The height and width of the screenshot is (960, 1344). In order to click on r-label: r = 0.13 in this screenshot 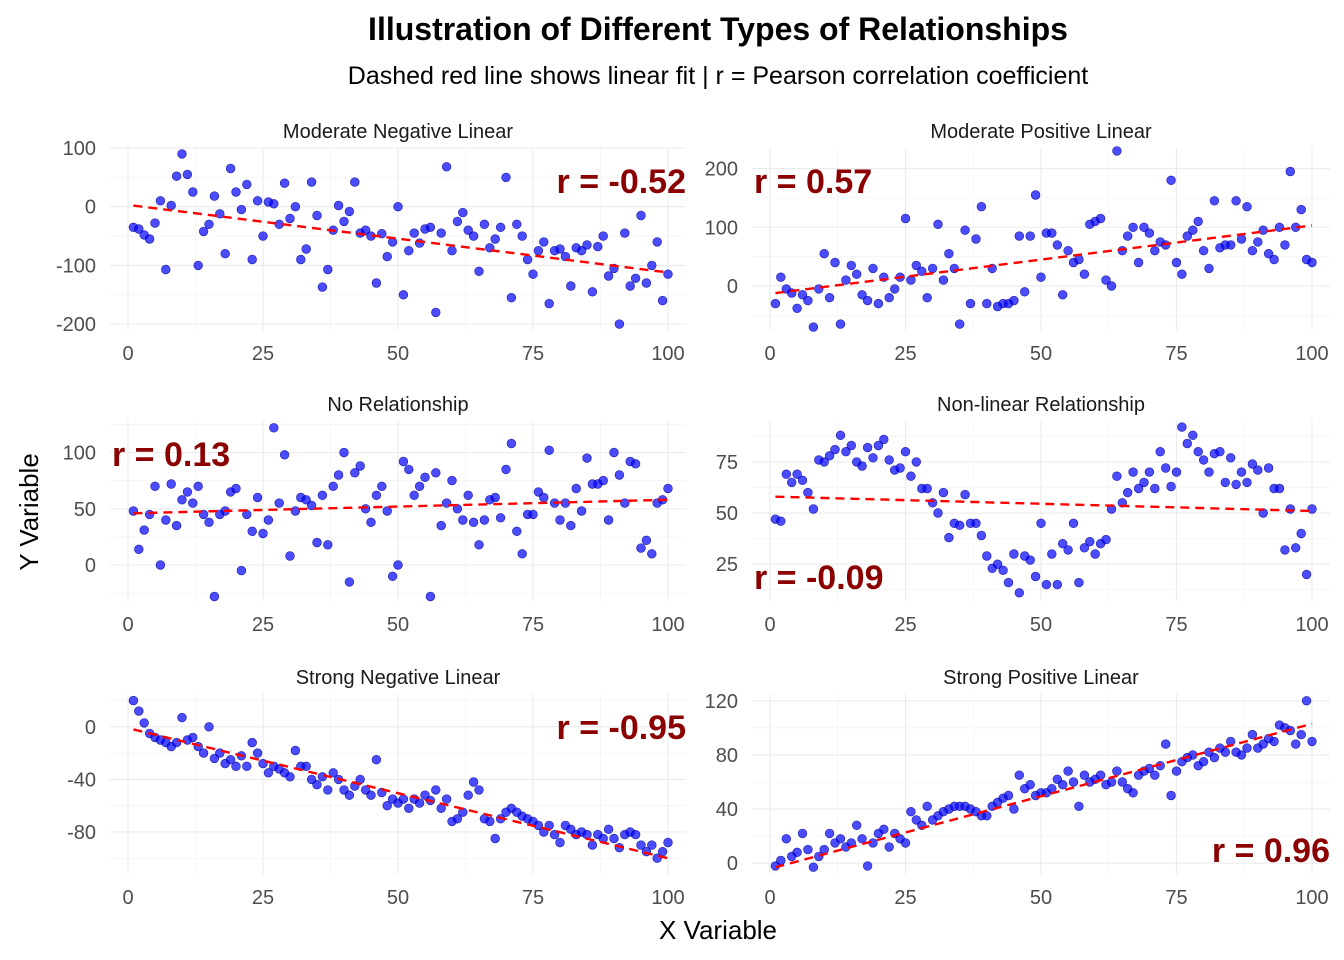, I will do `click(171, 455)`.